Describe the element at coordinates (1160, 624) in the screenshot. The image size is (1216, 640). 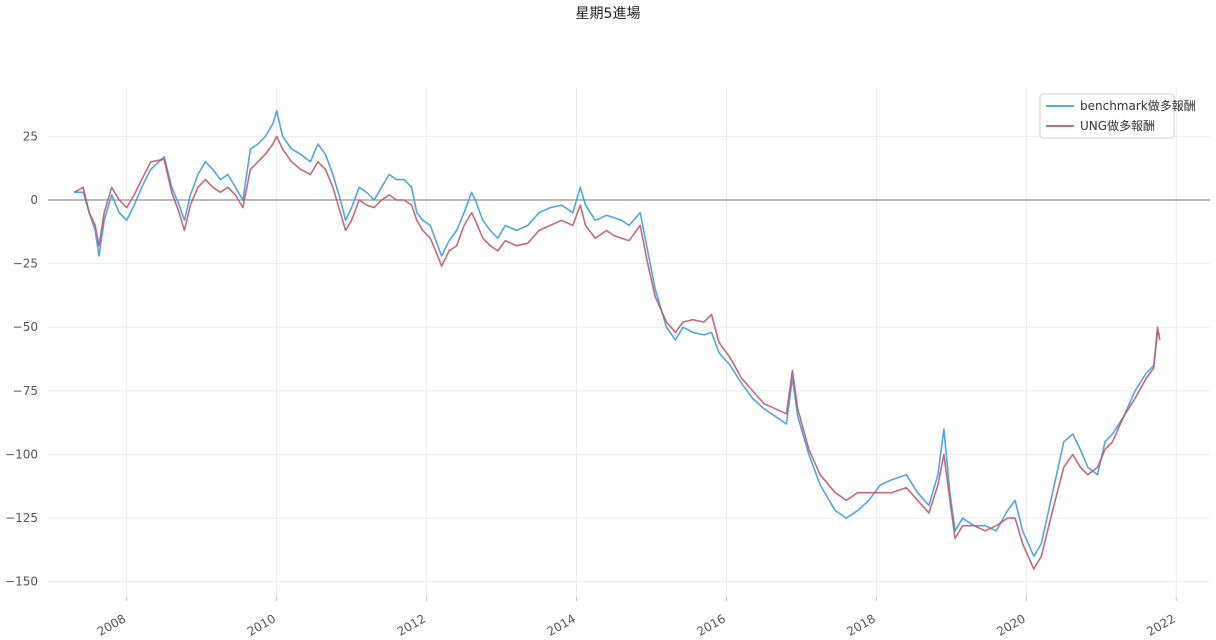
I see `x-tick-label: 2022` at that location.